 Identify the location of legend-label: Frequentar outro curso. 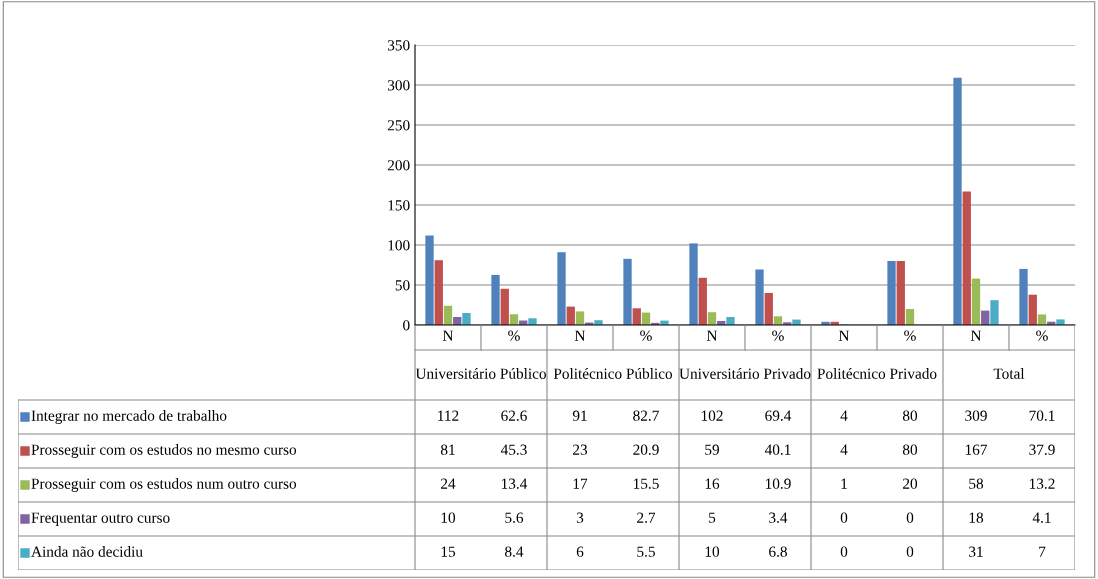
(100, 519).